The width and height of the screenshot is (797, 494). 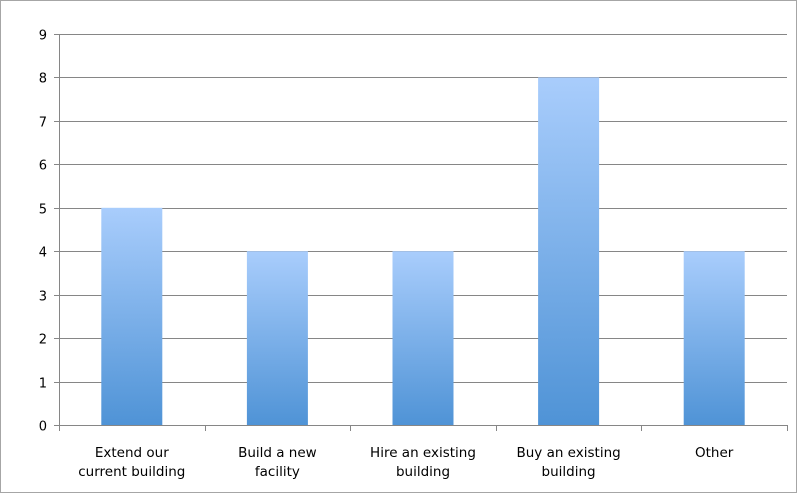 I want to click on y-tick-label: 1, so click(x=43, y=384).